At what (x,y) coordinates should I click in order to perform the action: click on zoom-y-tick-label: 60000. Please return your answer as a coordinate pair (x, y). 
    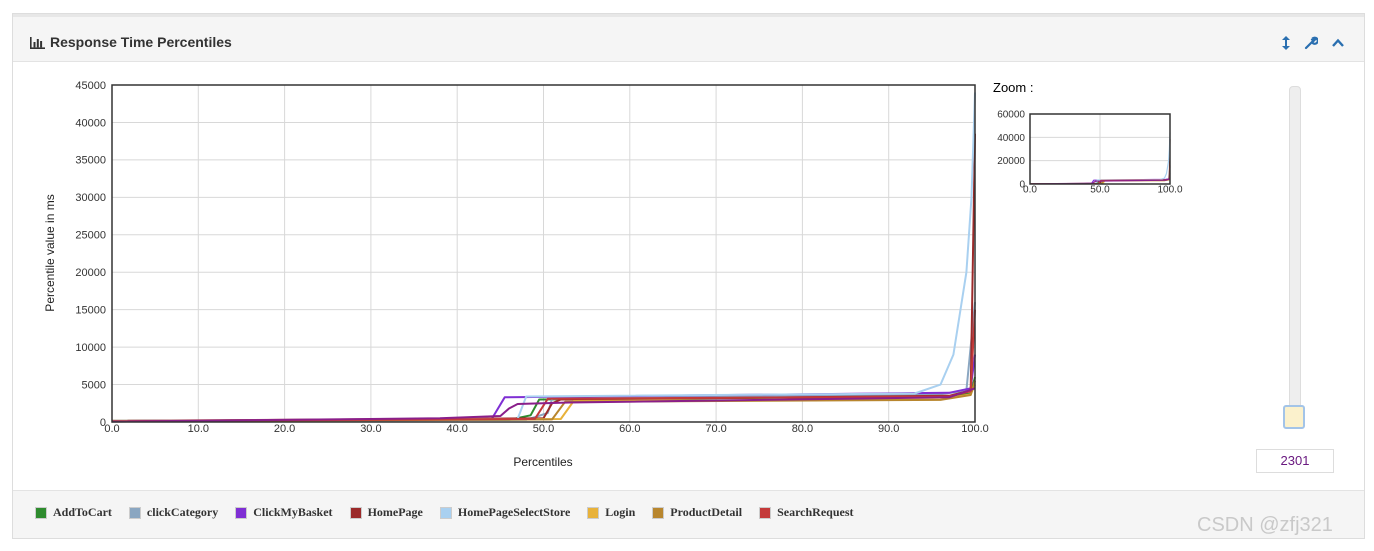
    Looking at the image, I should click on (1011, 115).